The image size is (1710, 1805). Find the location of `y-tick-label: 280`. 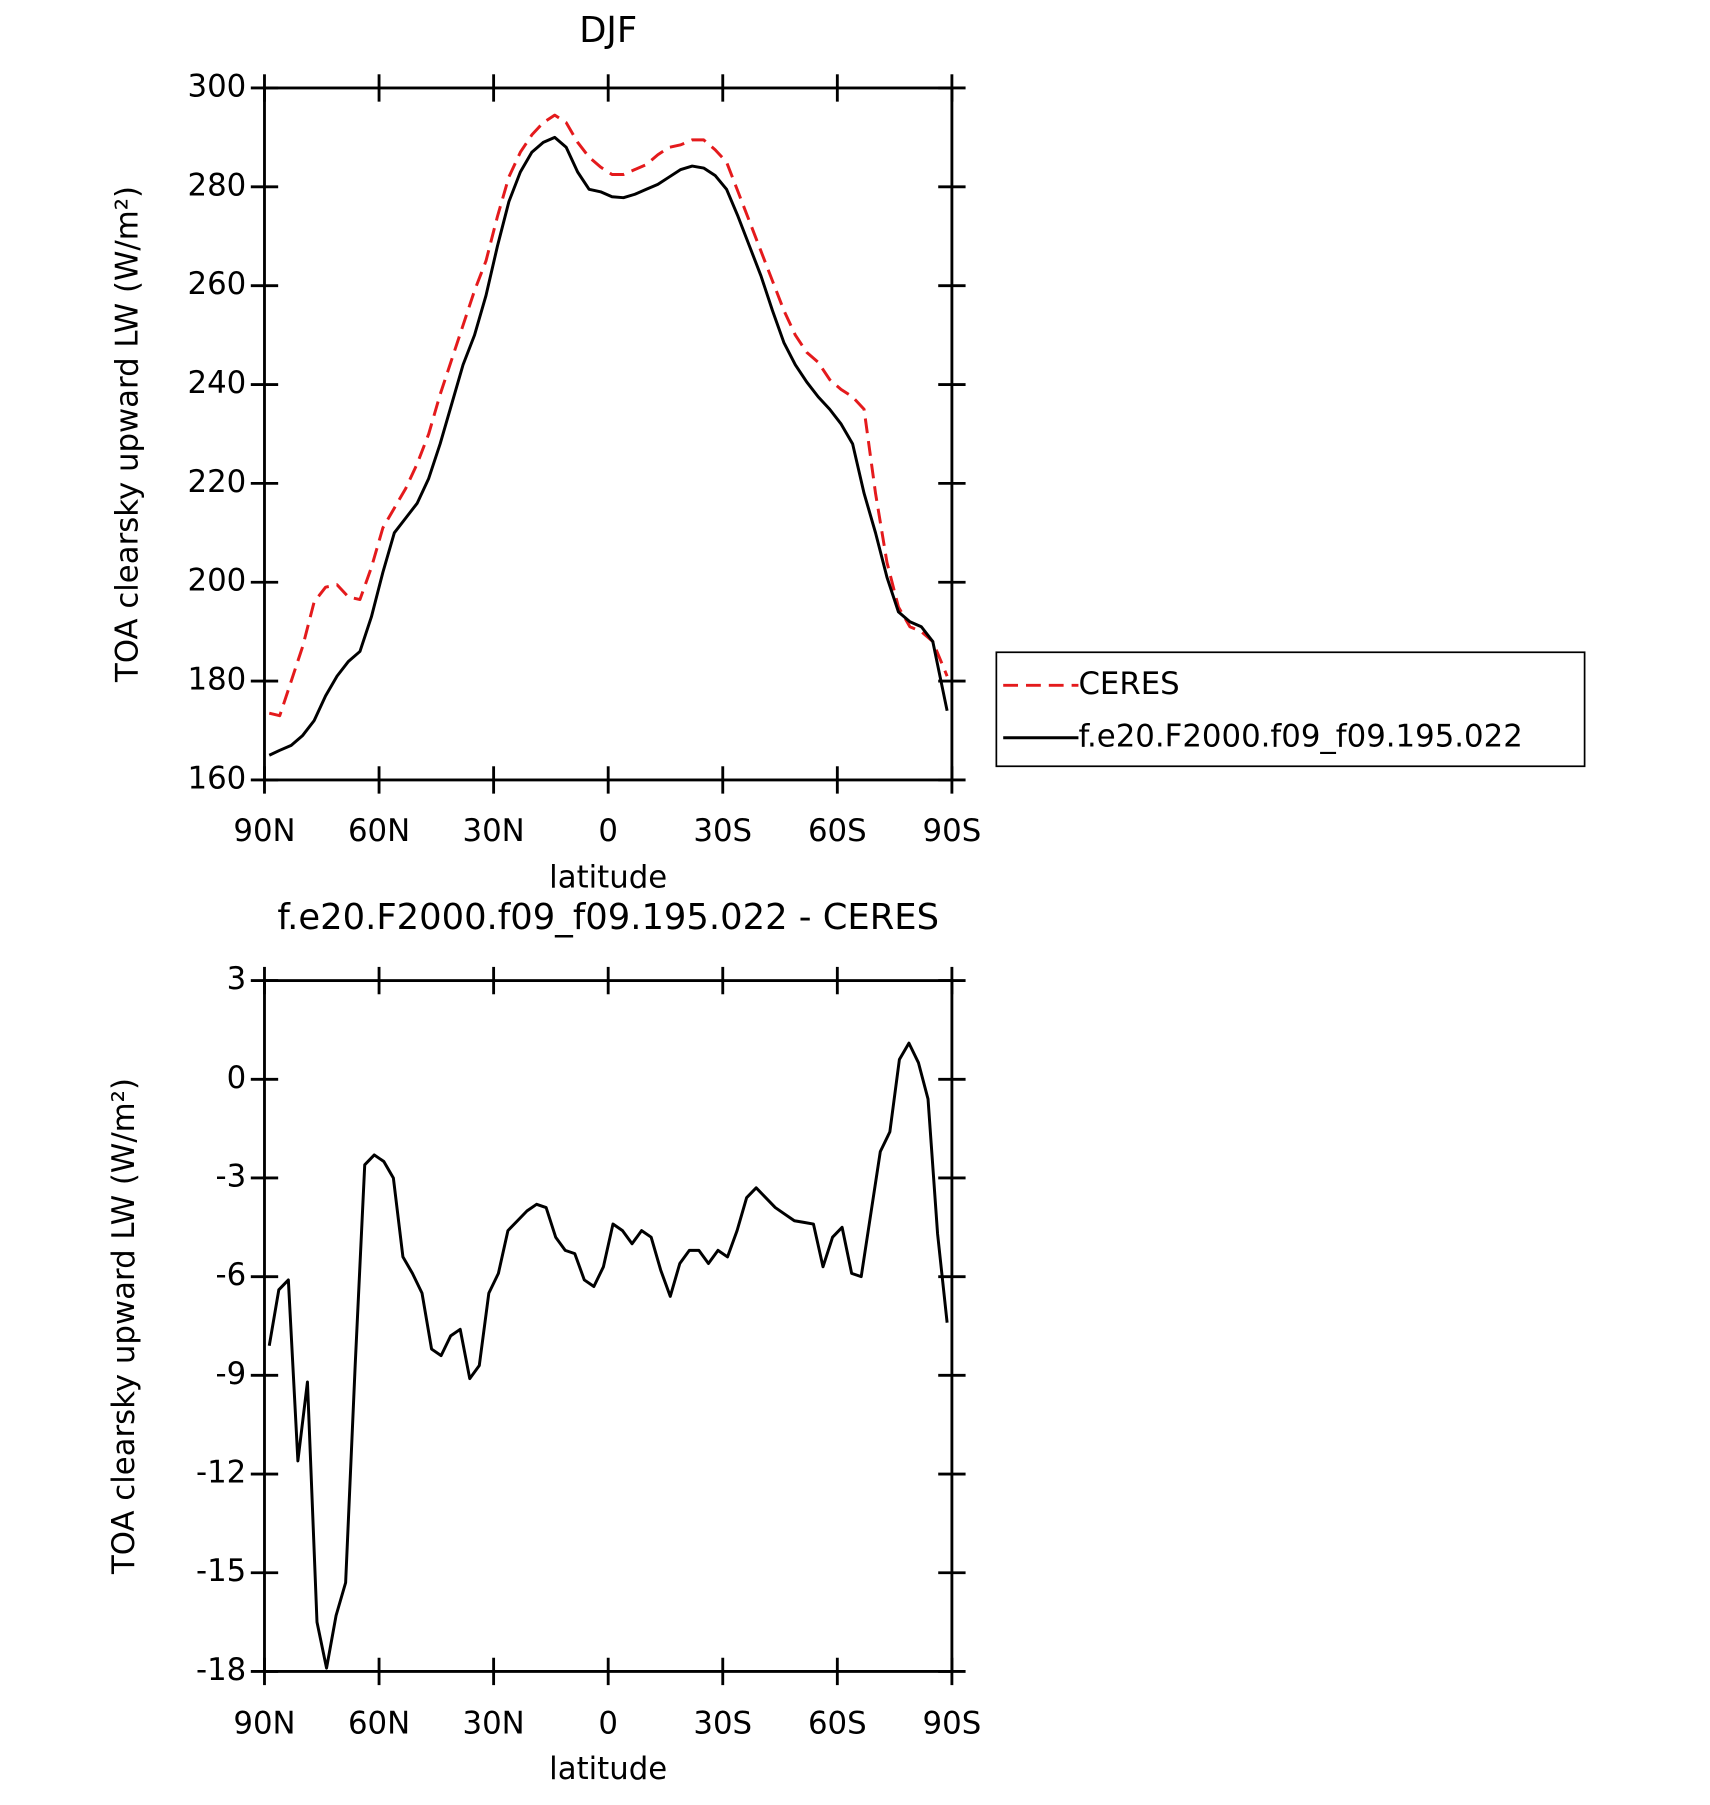

y-tick-label: 280 is located at coordinates (217, 185).